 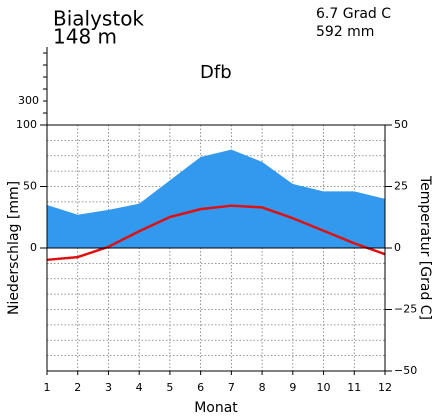 I want to click on right-axis-tick-label: −50, so click(x=405, y=370).